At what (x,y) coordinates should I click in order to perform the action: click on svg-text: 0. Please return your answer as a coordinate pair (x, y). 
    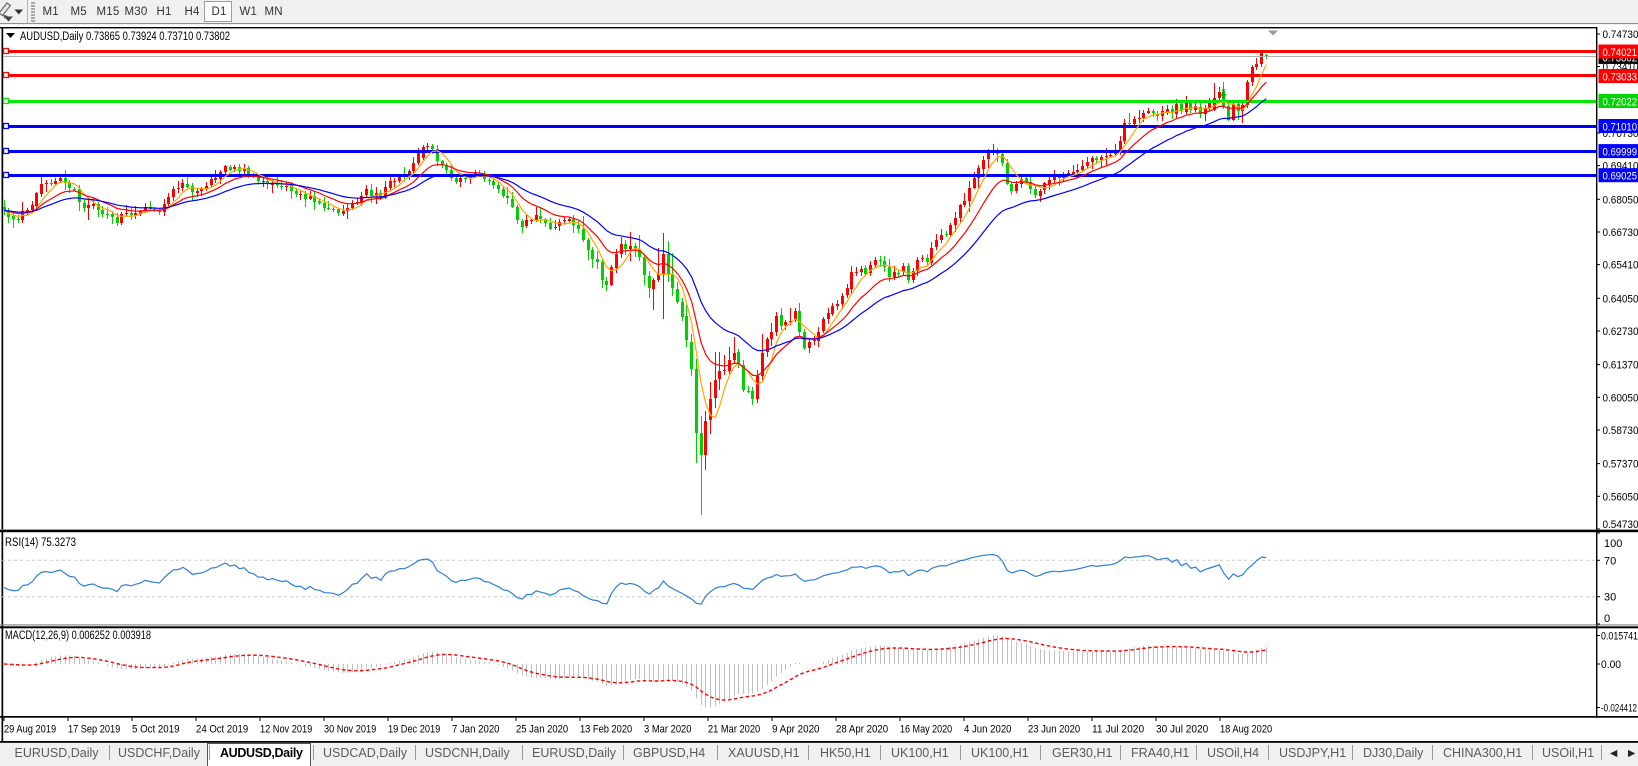
    Looking at the image, I should click on (1607, 619).